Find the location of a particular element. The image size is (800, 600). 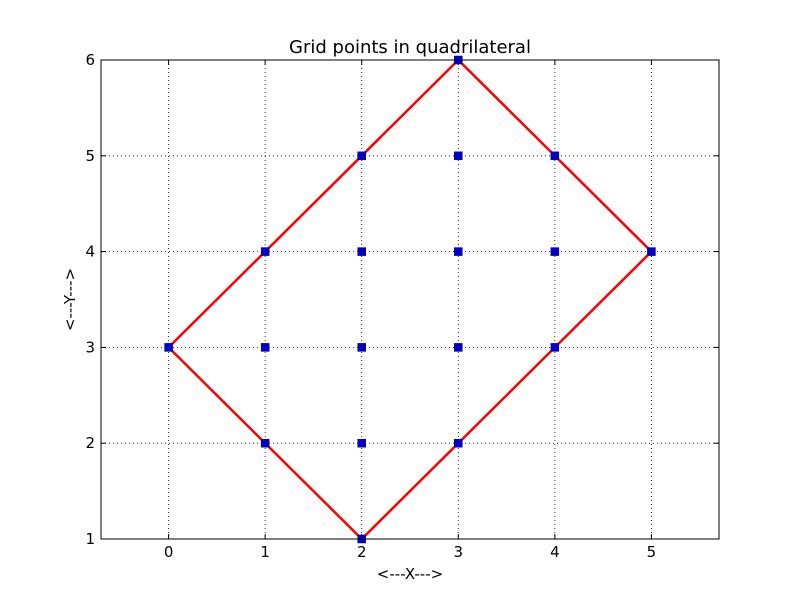

y-axis-label: <---Y---> is located at coordinates (70, 299).